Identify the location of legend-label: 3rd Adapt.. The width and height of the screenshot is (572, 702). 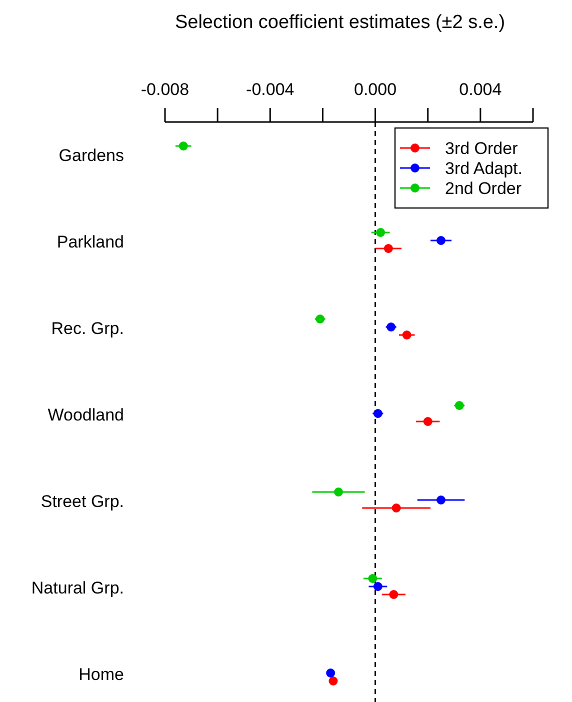
(484, 168).